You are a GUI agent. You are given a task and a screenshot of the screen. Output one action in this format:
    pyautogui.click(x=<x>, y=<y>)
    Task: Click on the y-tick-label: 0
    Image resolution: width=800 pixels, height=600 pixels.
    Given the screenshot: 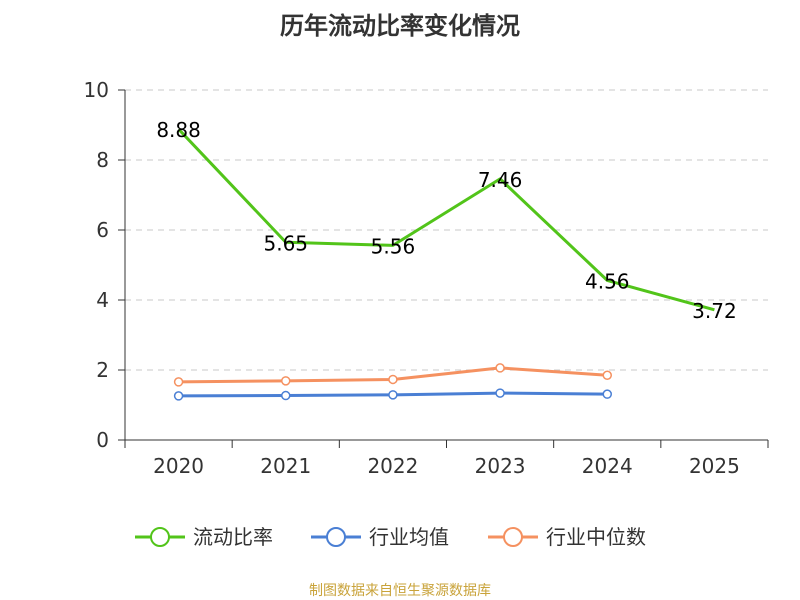 What is the action you would take?
    pyautogui.click(x=102, y=440)
    